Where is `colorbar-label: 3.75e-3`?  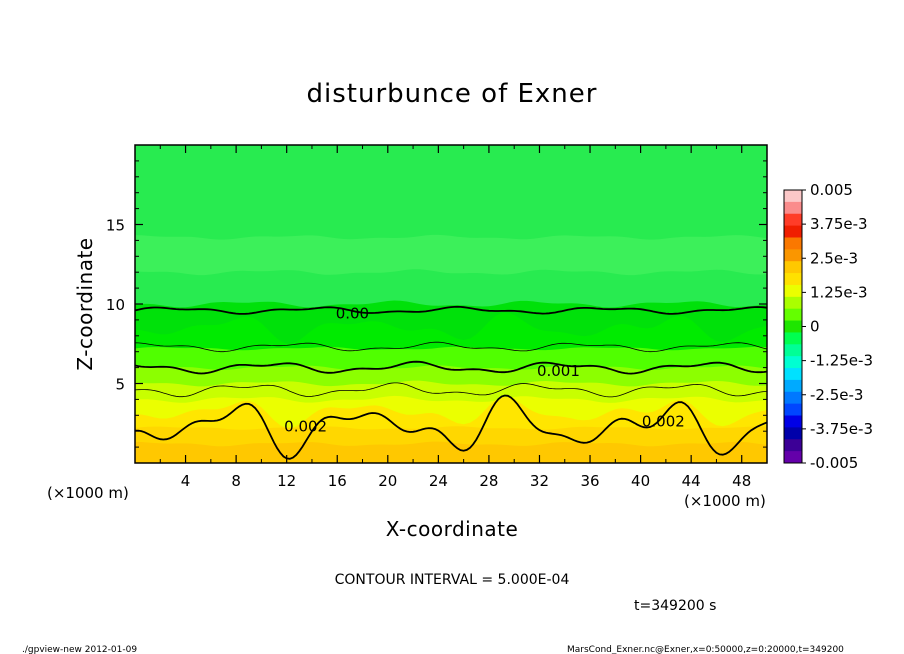
colorbar-label: 3.75e-3 is located at coordinates (839, 224).